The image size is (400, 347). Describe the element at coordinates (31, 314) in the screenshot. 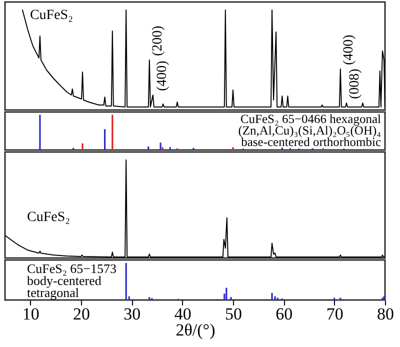

I see `x-tick-label: 10` at that location.